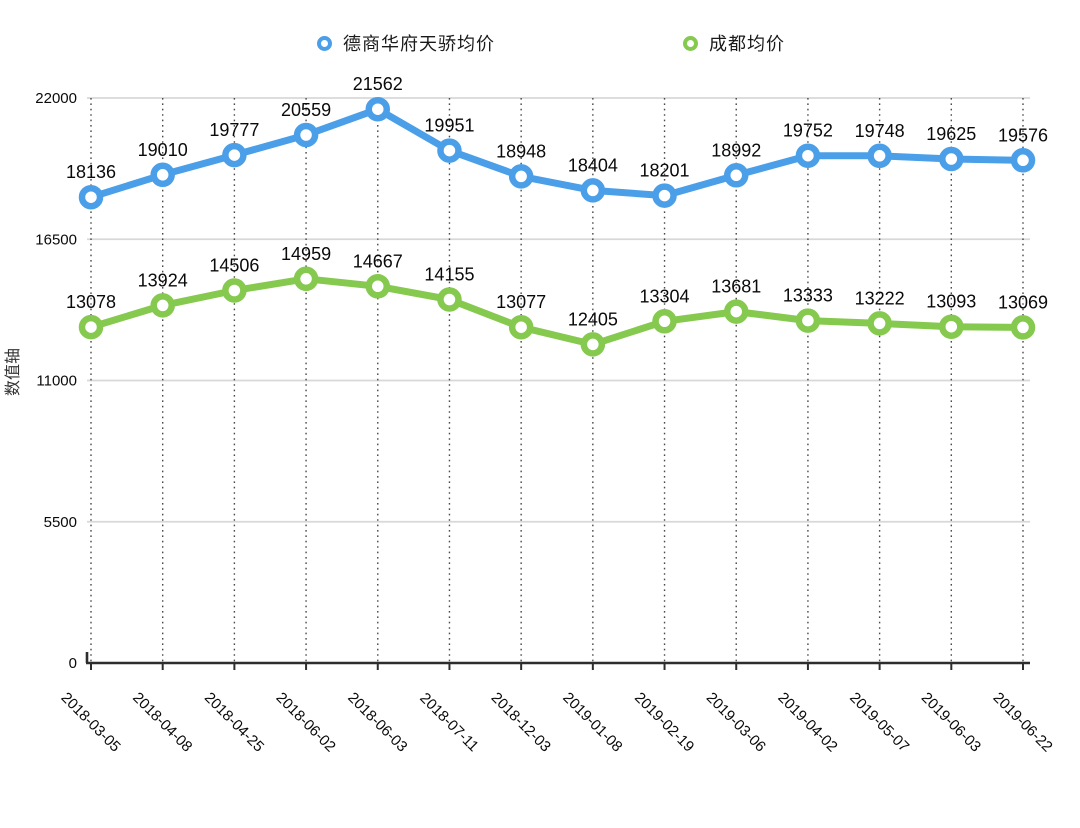 The image size is (1080, 828). What do you see at coordinates (419, 44) in the screenshot?
I see `series1-legend-label: 德商华府天骄均价` at bounding box center [419, 44].